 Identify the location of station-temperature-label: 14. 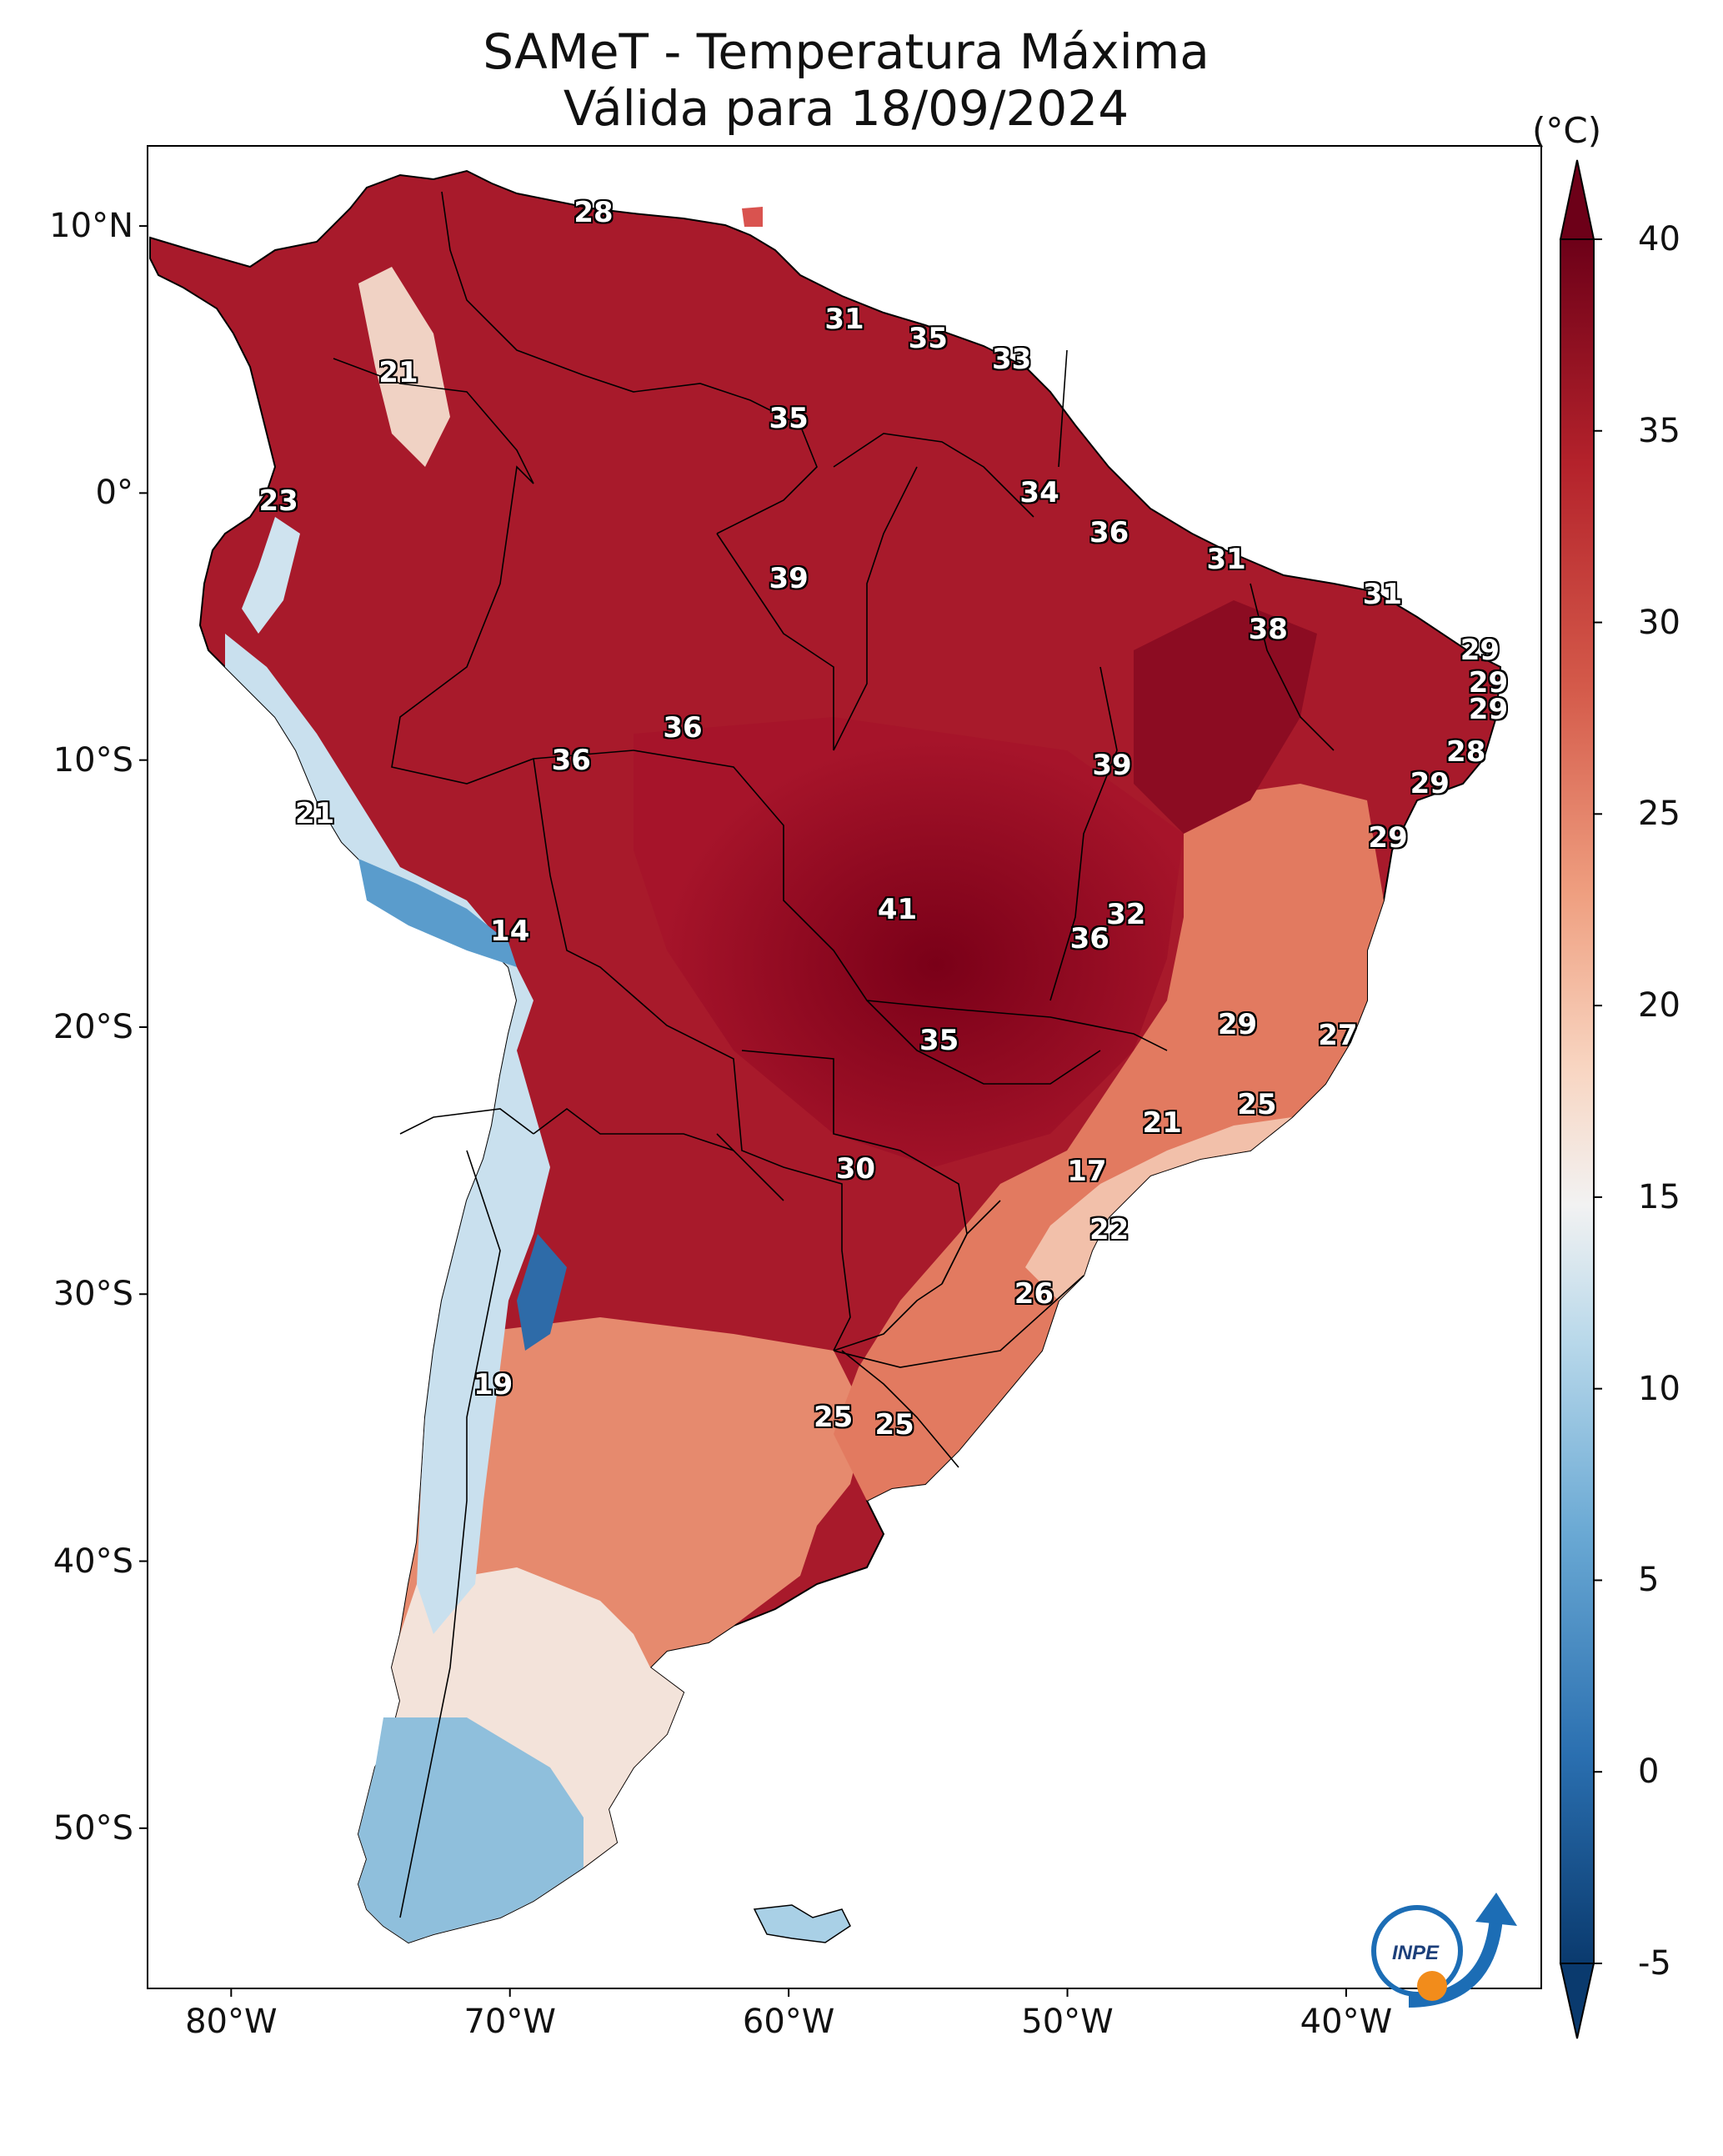
(510, 931).